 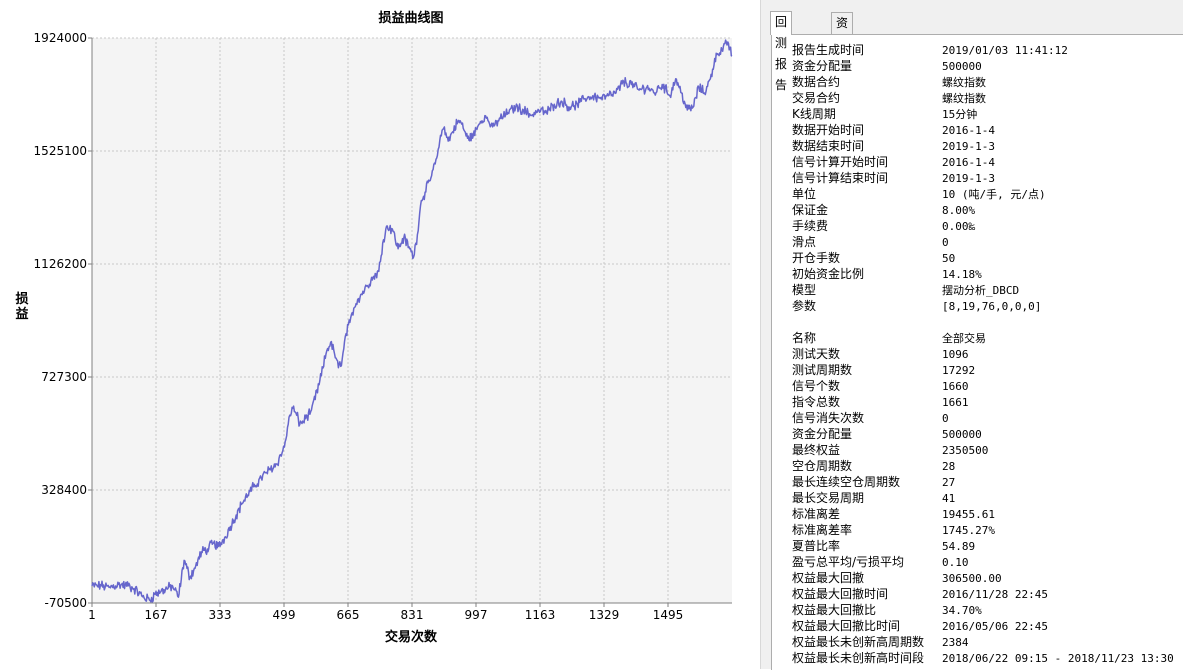 I want to click on tab-backtest-report: 回测报告, so click(x=781, y=51).